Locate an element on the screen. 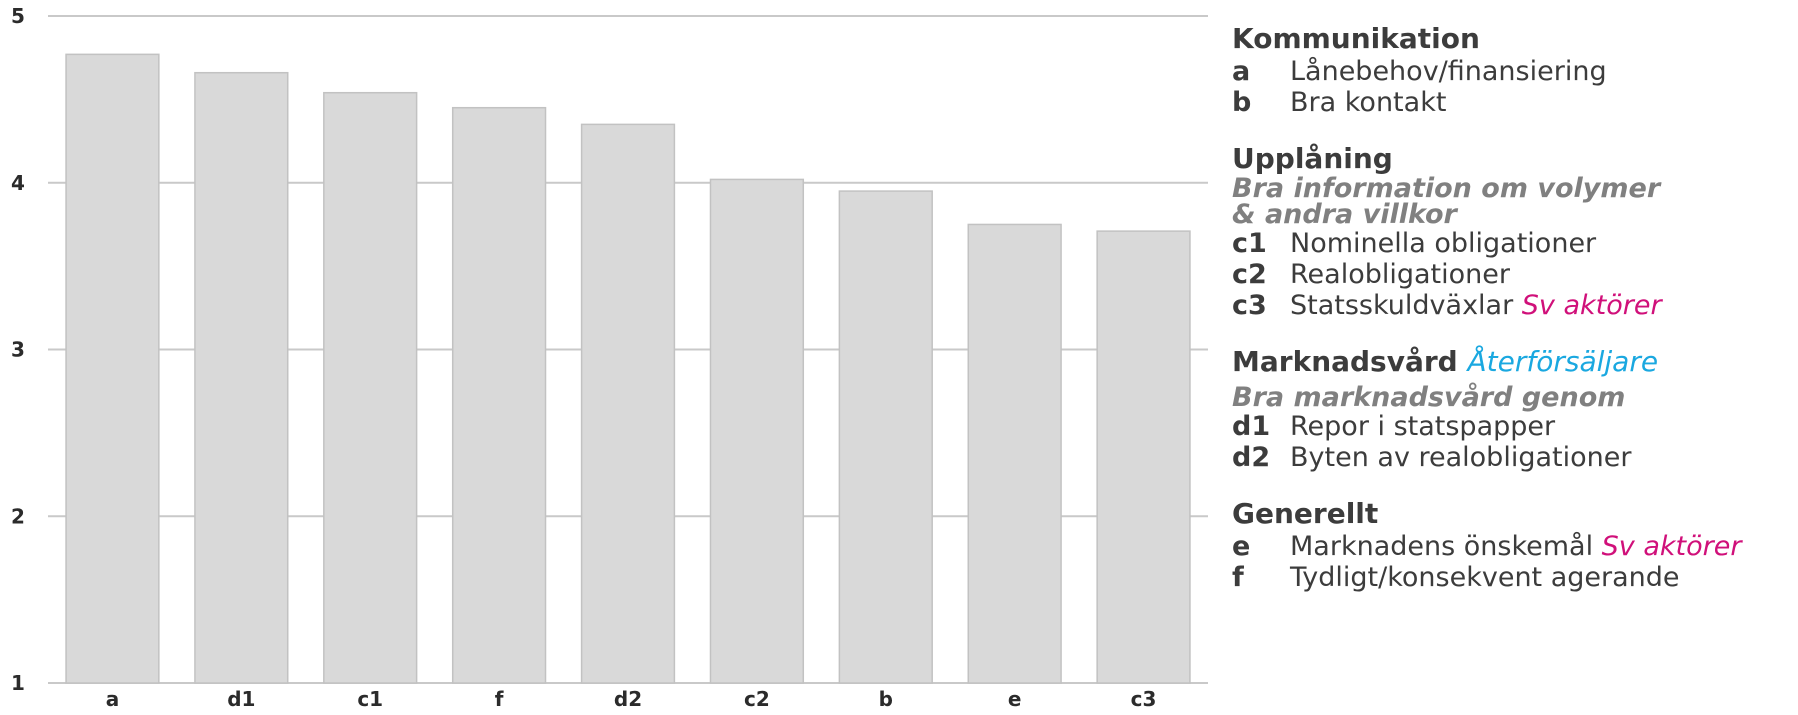 This screenshot has height=715, width=1798. bar-d2 is located at coordinates (628, 403).